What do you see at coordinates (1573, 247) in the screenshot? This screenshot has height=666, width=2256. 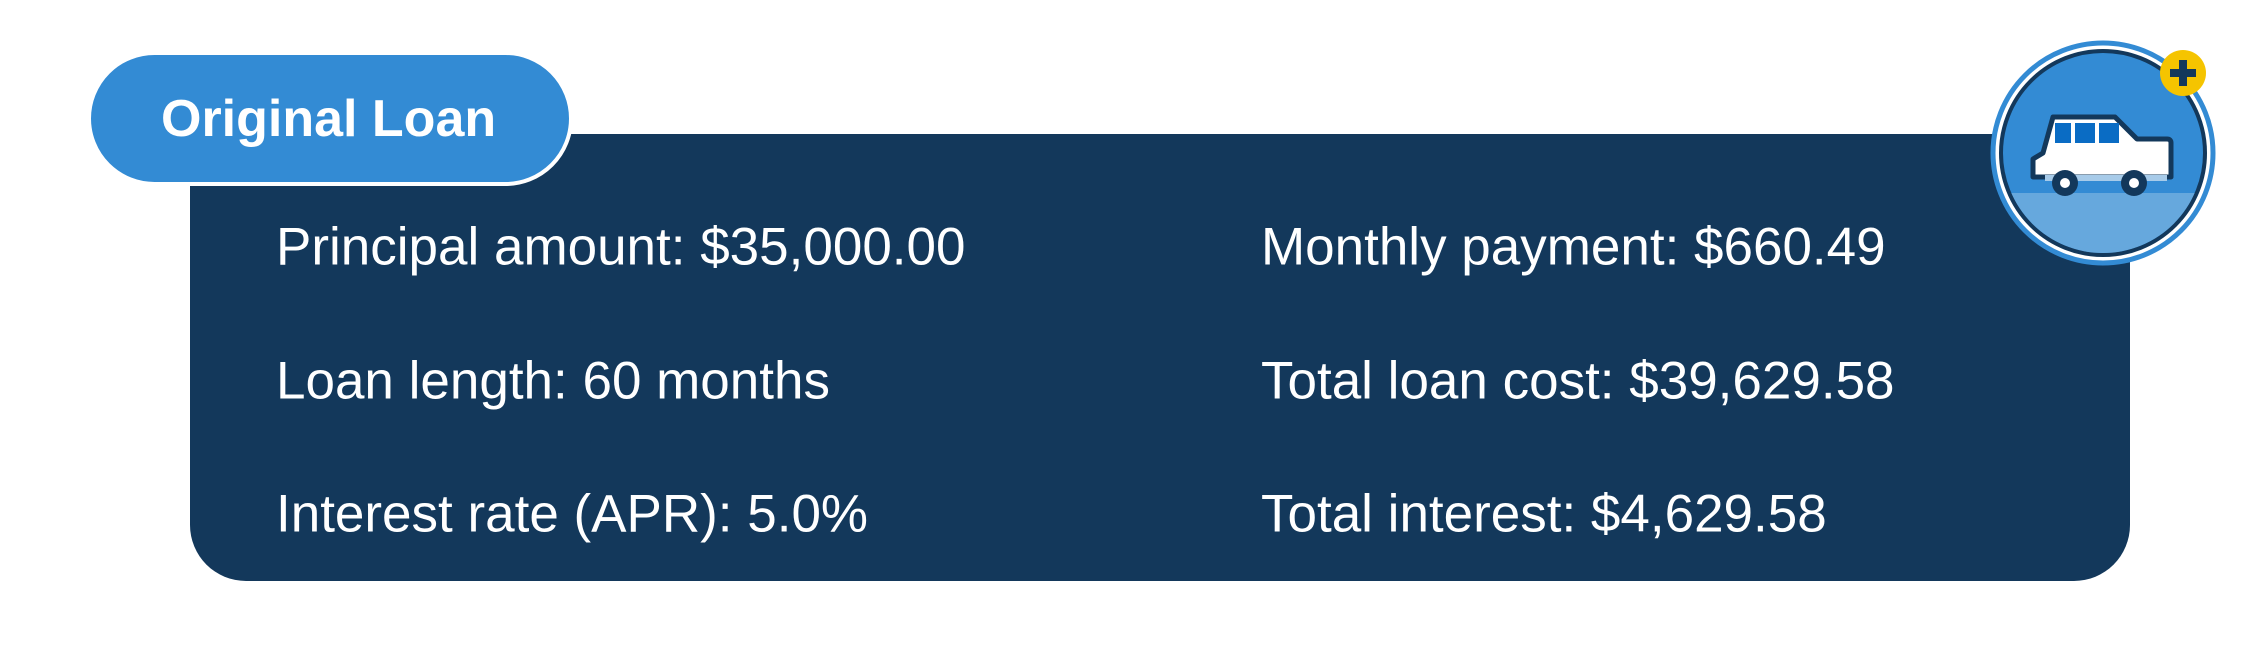 I see `monthly-payment: Monthly payment: $660.49` at bounding box center [1573, 247].